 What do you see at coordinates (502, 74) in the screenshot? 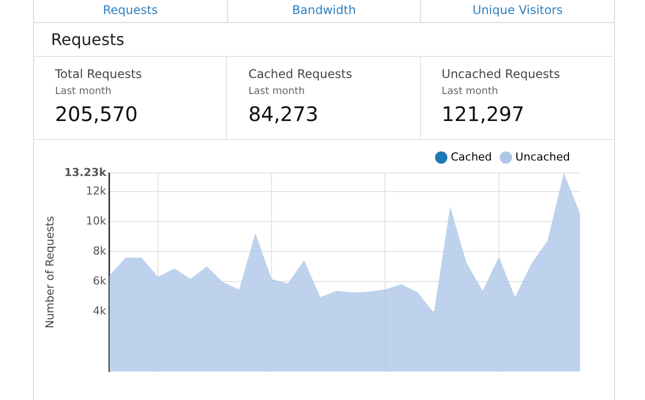
I see `text: Uncached Requests` at bounding box center [502, 74].